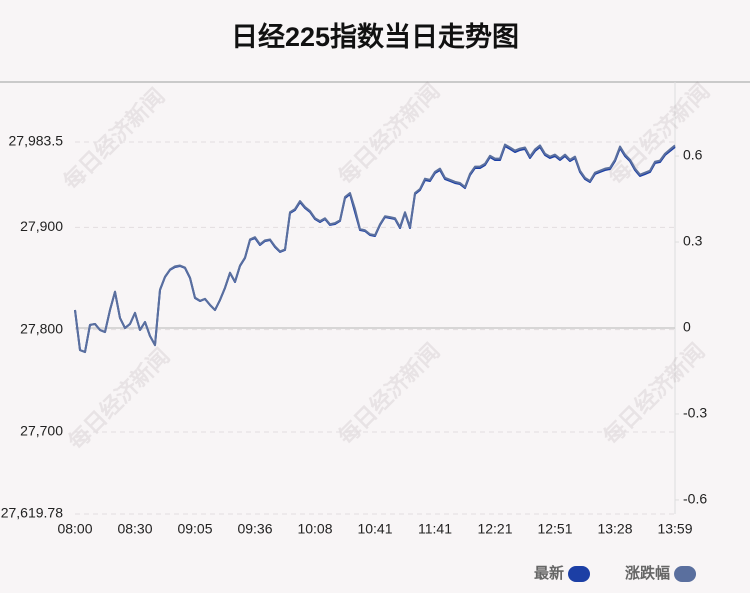  Describe the element at coordinates (36, 141) in the screenshot. I see `y-tick-label: 27,983.5` at that location.